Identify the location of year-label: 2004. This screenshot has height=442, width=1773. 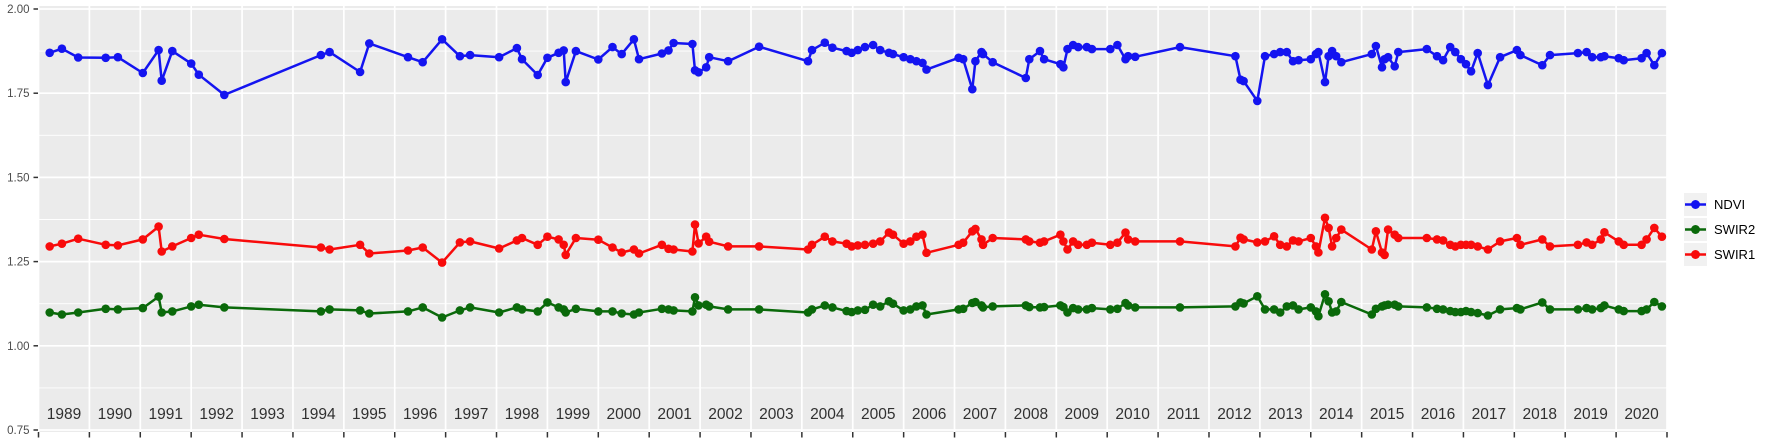
(827, 414).